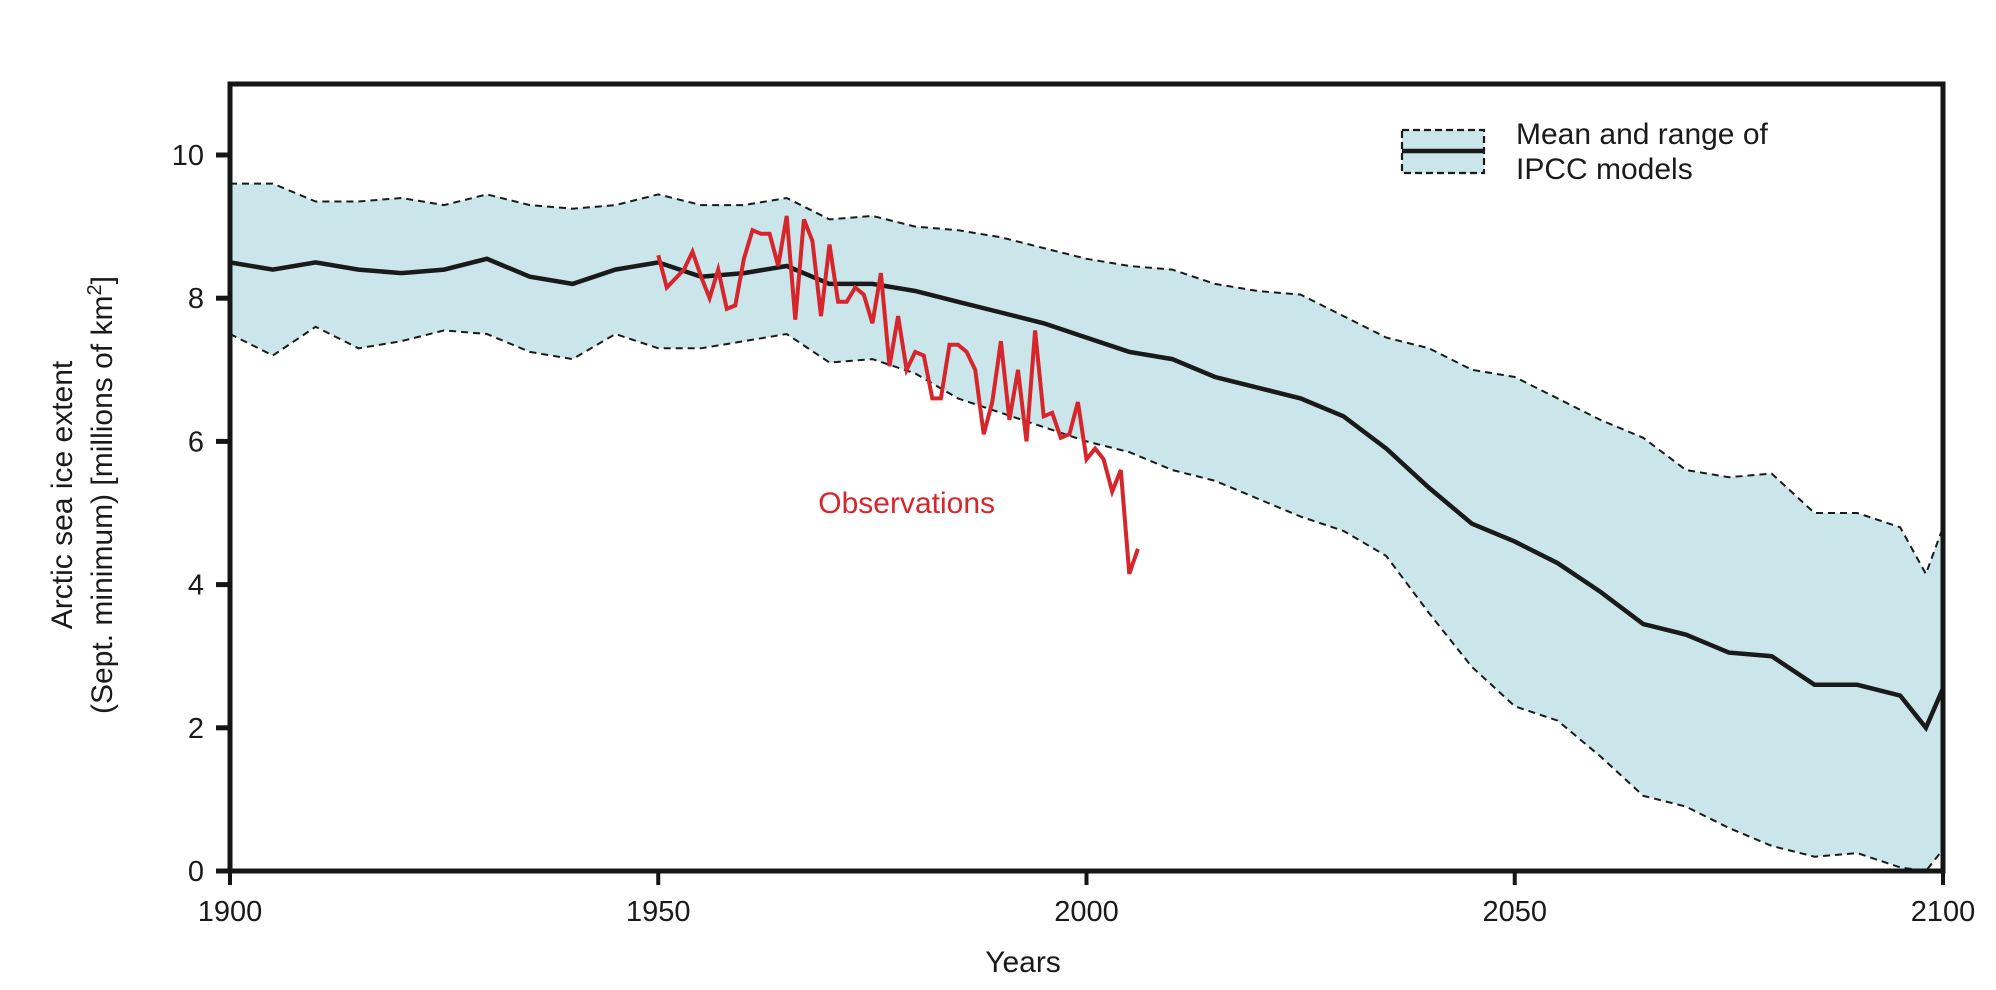 The width and height of the screenshot is (1996, 990). Describe the element at coordinates (95, 289) in the screenshot. I see `y-axis-title-superscript: 2` at that location.